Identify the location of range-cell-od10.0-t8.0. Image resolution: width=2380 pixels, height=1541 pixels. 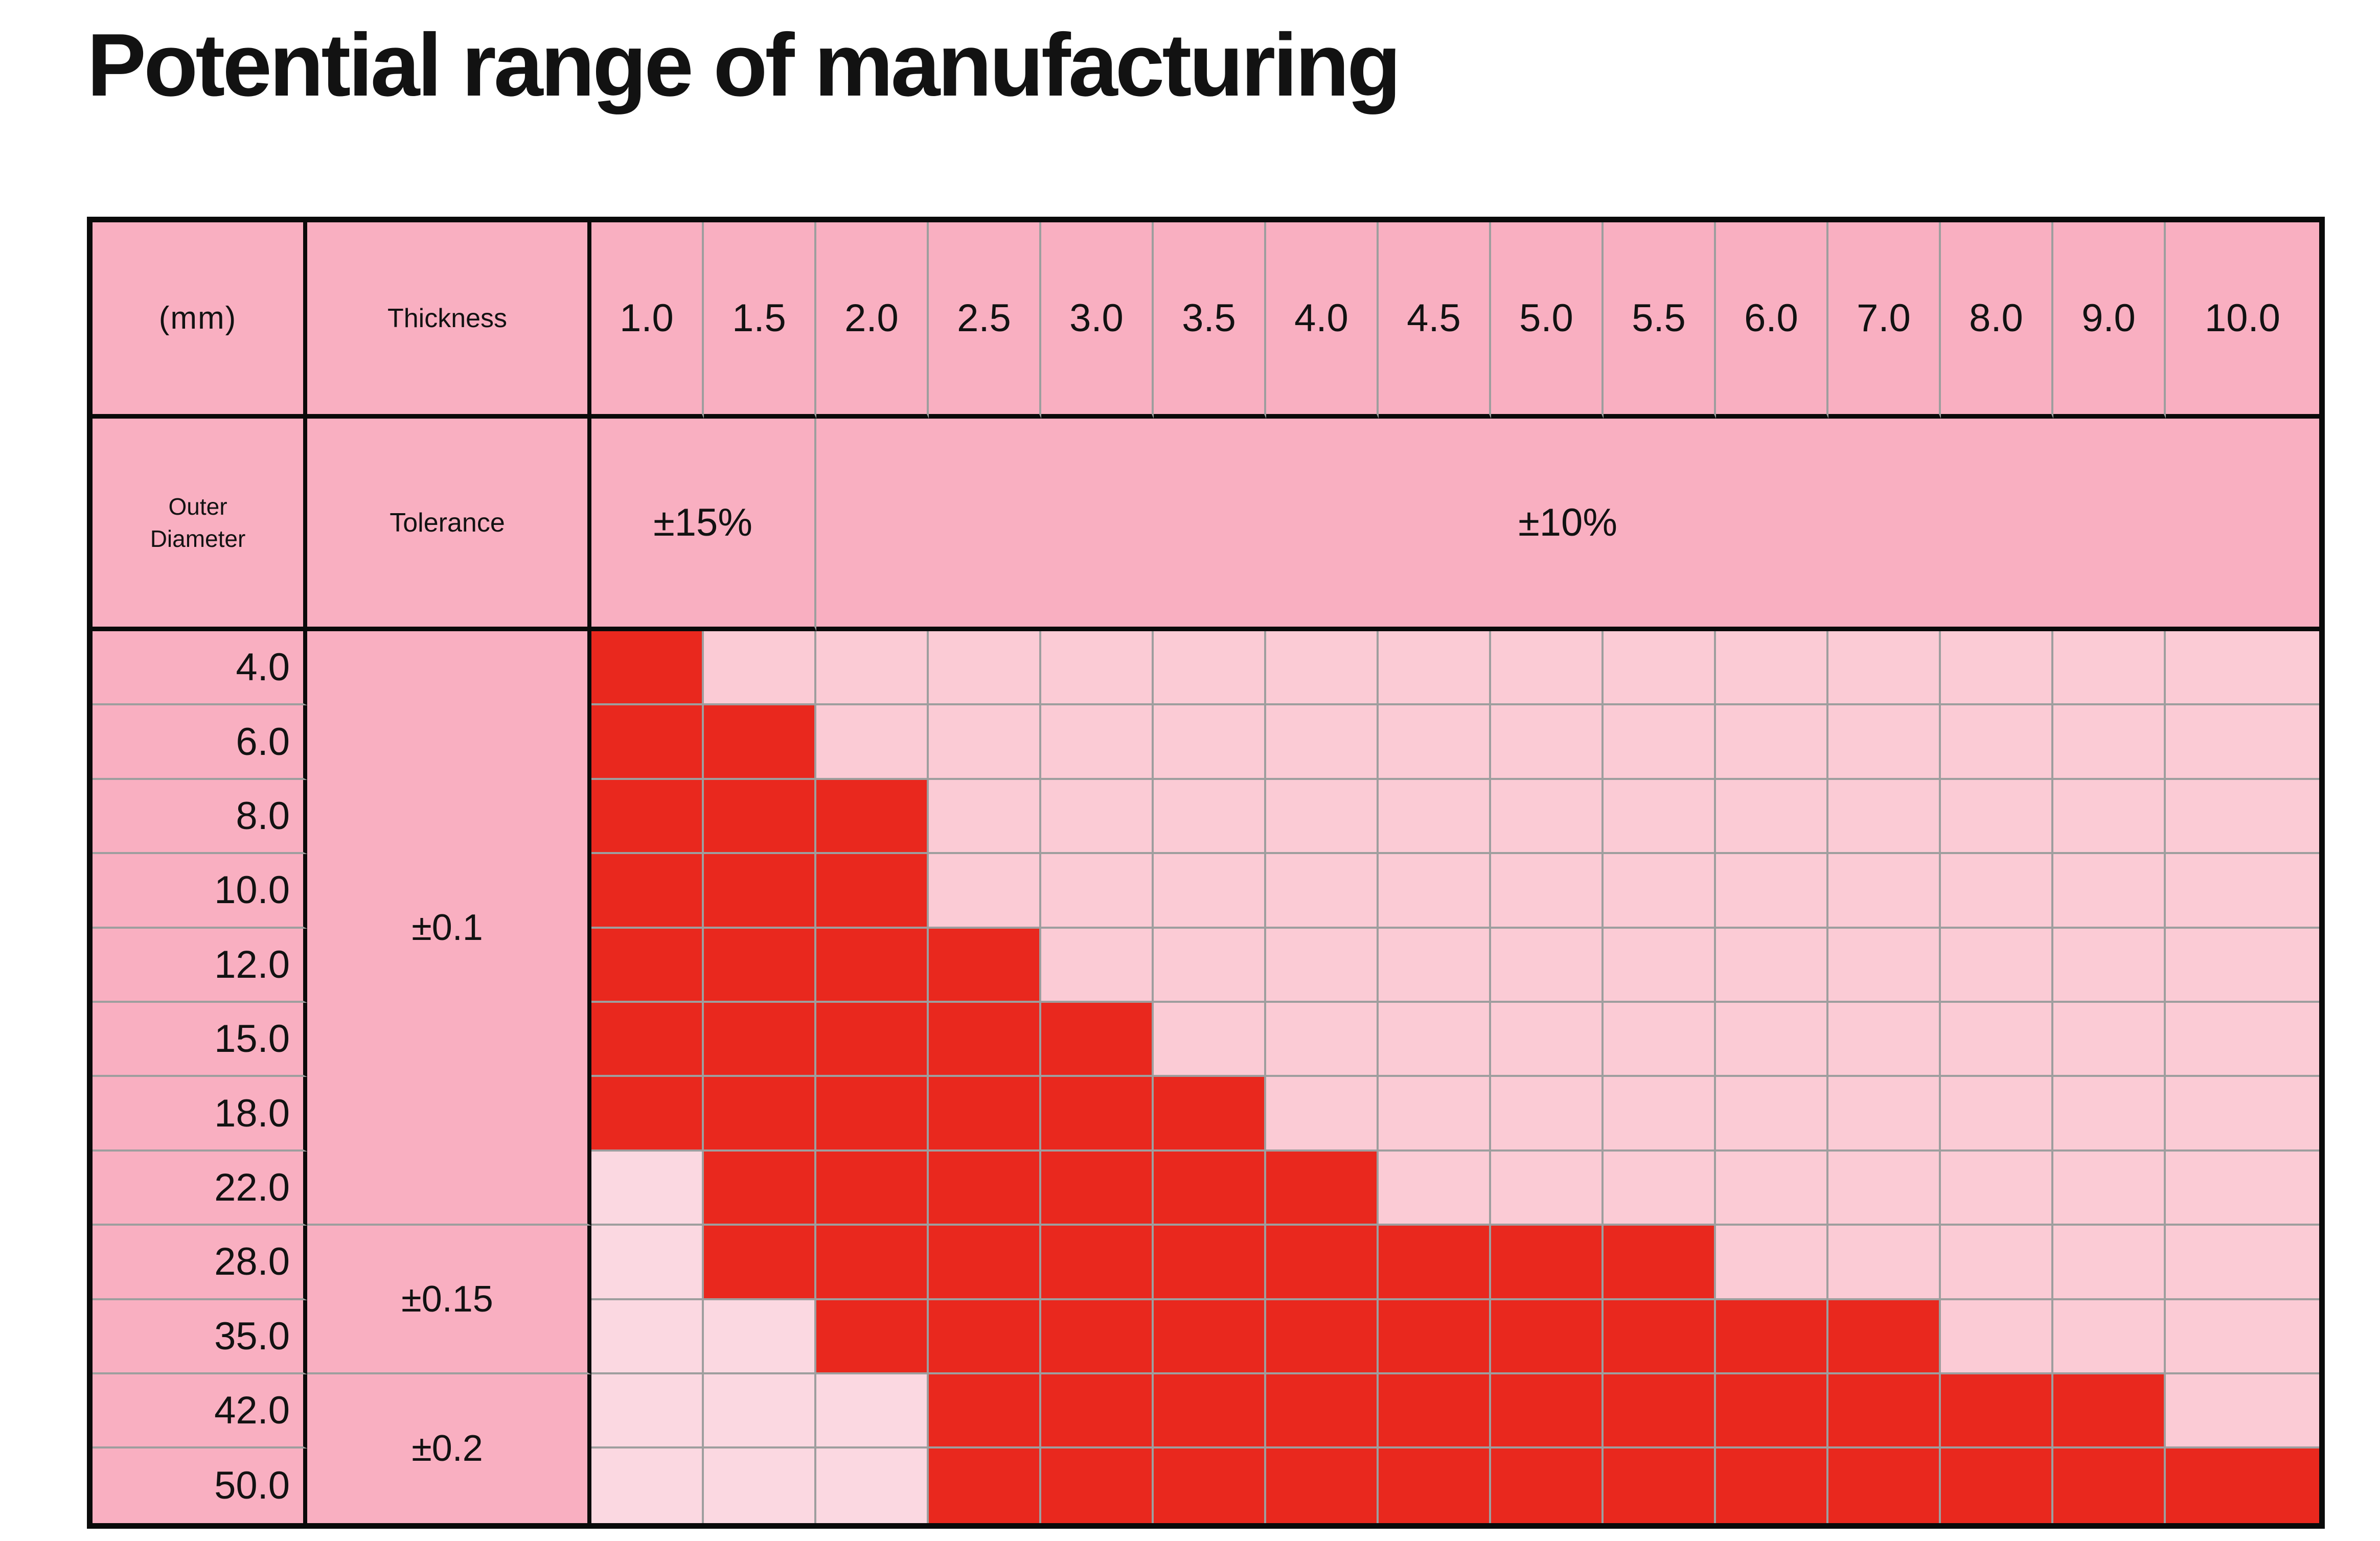
(1997, 891).